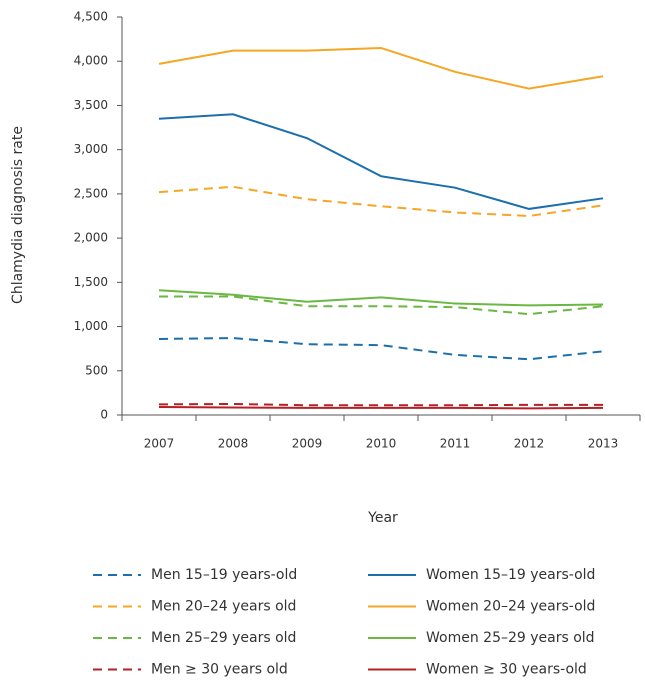 Image resolution: width=645 pixels, height=684 pixels. I want to click on legend-label: Women ≥ 30 years-old, so click(506, 670).